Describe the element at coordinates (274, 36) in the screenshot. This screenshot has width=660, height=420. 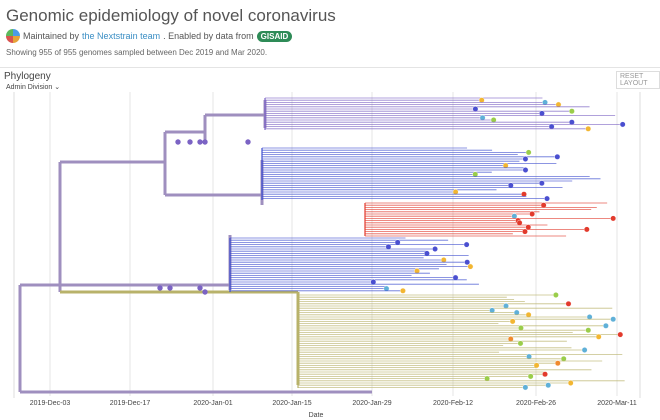
I see `gisaid-logo: GISAID` at that location.